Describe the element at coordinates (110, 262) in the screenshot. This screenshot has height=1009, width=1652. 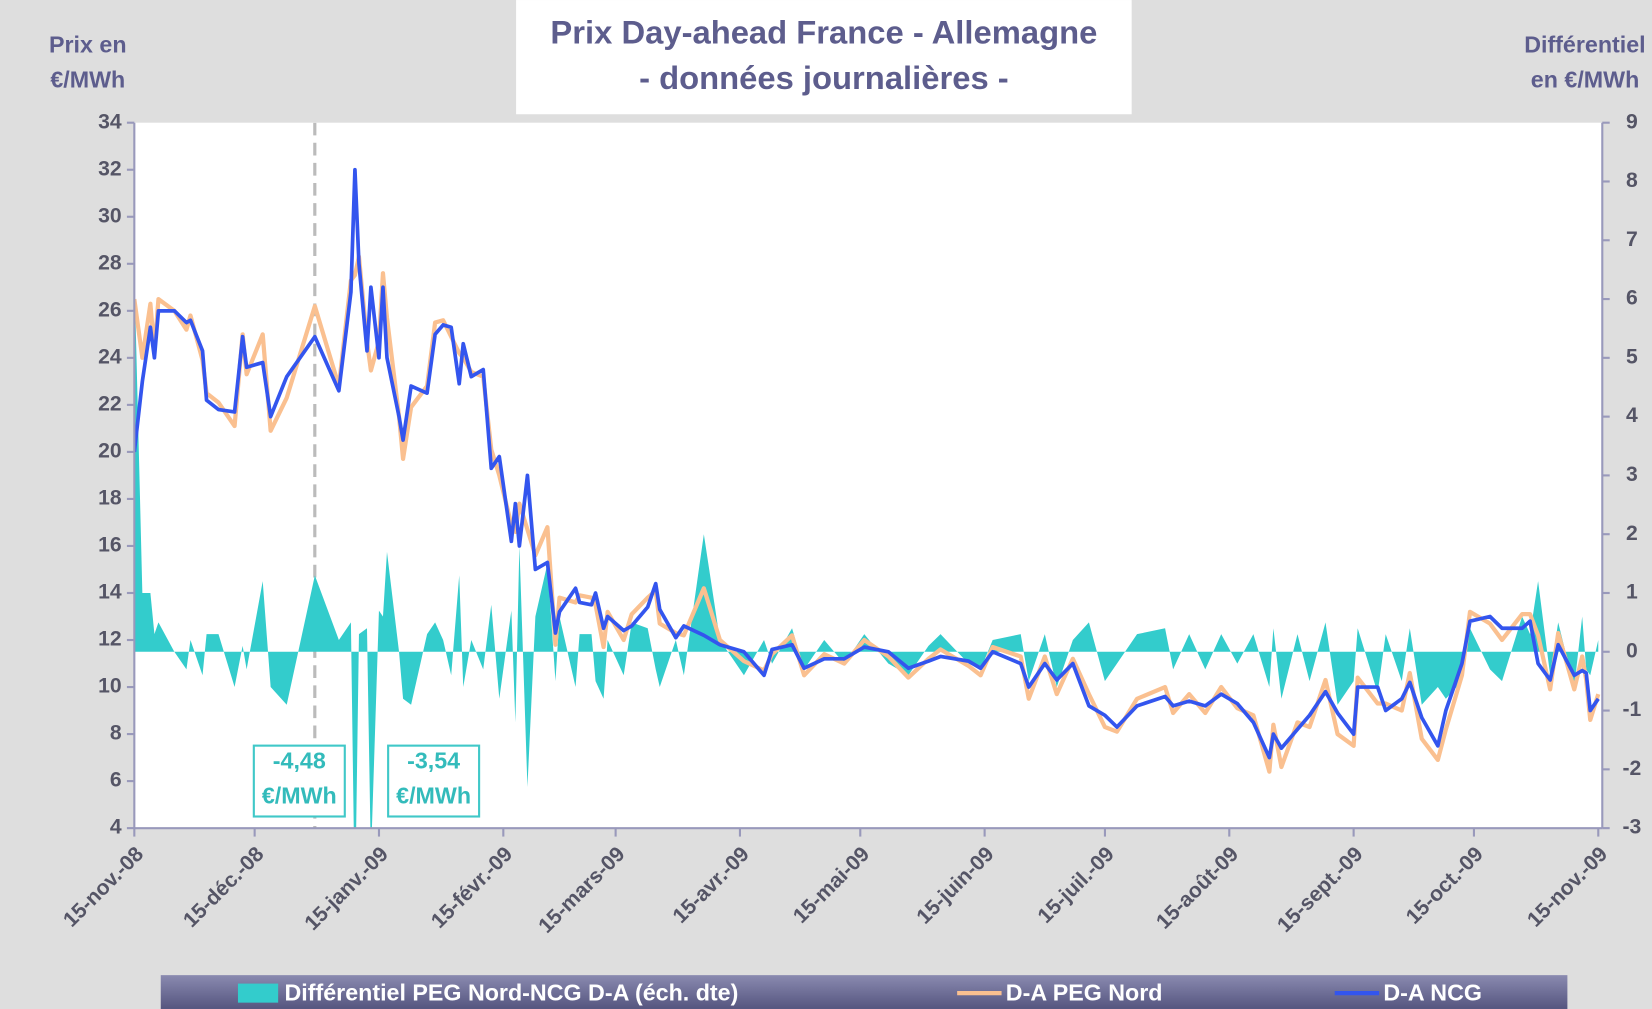
I see `y-tick-label: 28` at that location.